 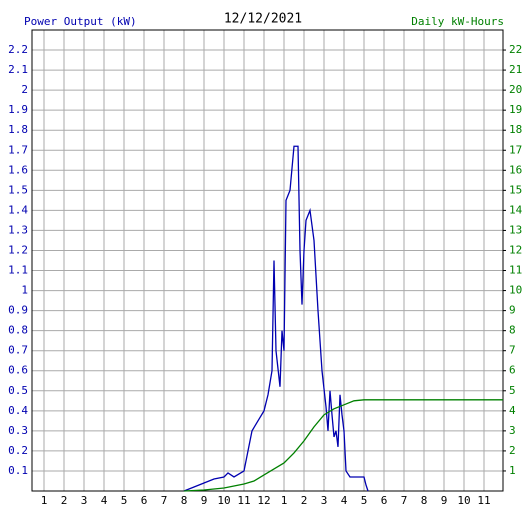 What do you see at coordinates (515, 229) in the screenshot?
I see `y2-tick-label: 13` at bounding box center [515, 229].